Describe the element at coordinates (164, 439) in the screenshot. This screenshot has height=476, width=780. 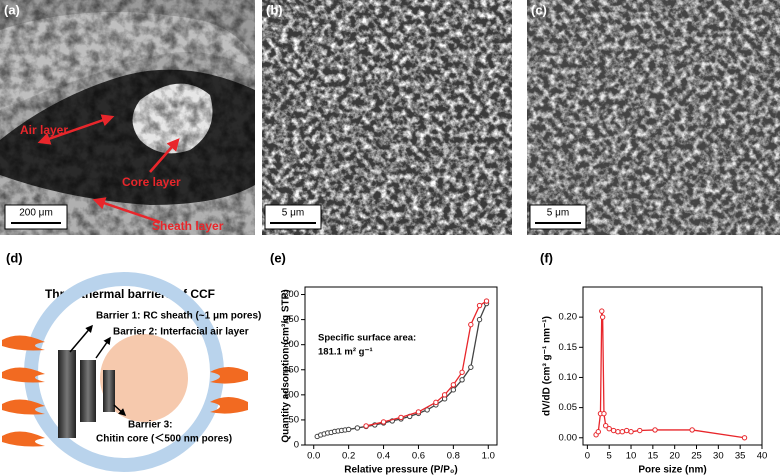
I see `barrier-label: Chitin core (＜500 nm pores)` at that location.